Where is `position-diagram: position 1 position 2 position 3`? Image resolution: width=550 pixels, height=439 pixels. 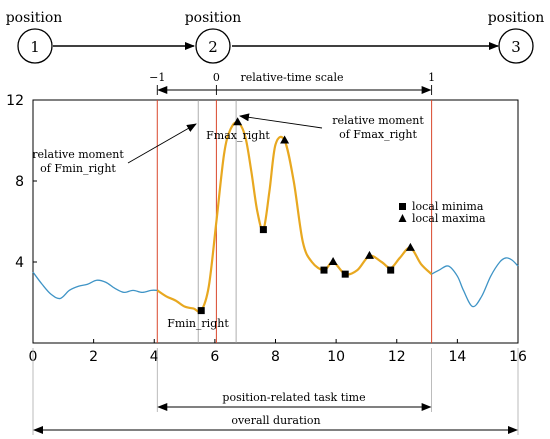 position-diagram: position 1 position 2 position 3 is located at coordinates (275, 37).